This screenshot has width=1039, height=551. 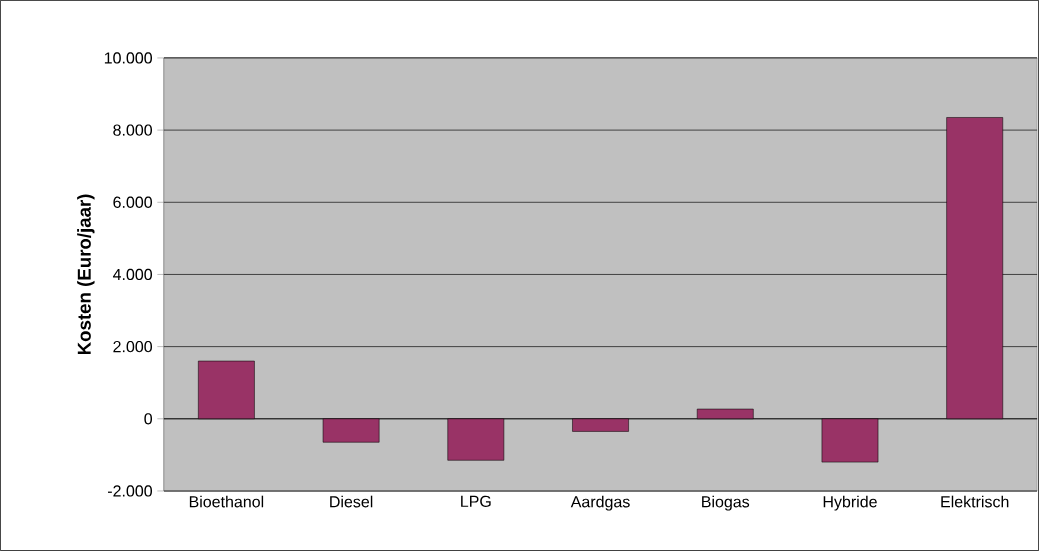 I want to click on y-tick-label: 6.000, so click(x=133, y=202).